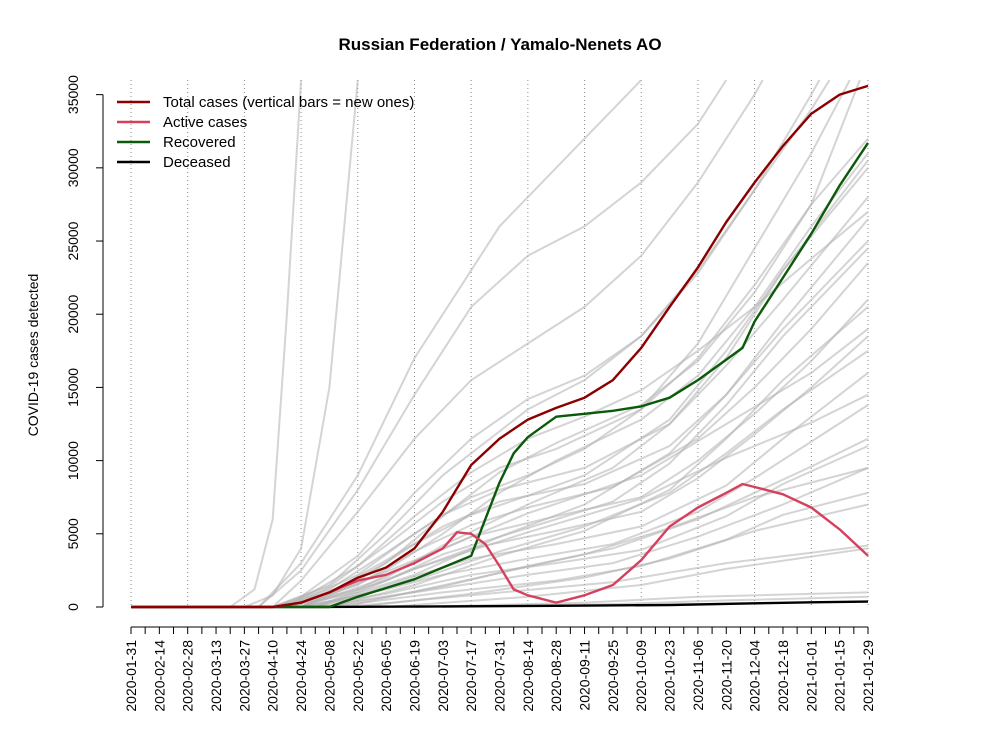  I want to click on y-tick-label-6: 30000, so click(73, 167).